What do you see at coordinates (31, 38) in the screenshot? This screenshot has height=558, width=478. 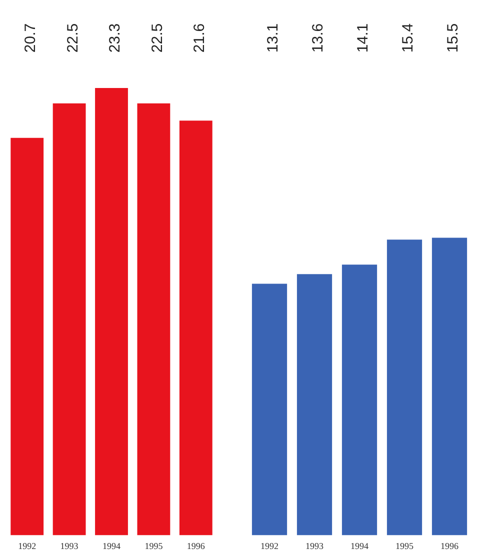 I see `data-label: 20.7` at bounding box center [31, 38].